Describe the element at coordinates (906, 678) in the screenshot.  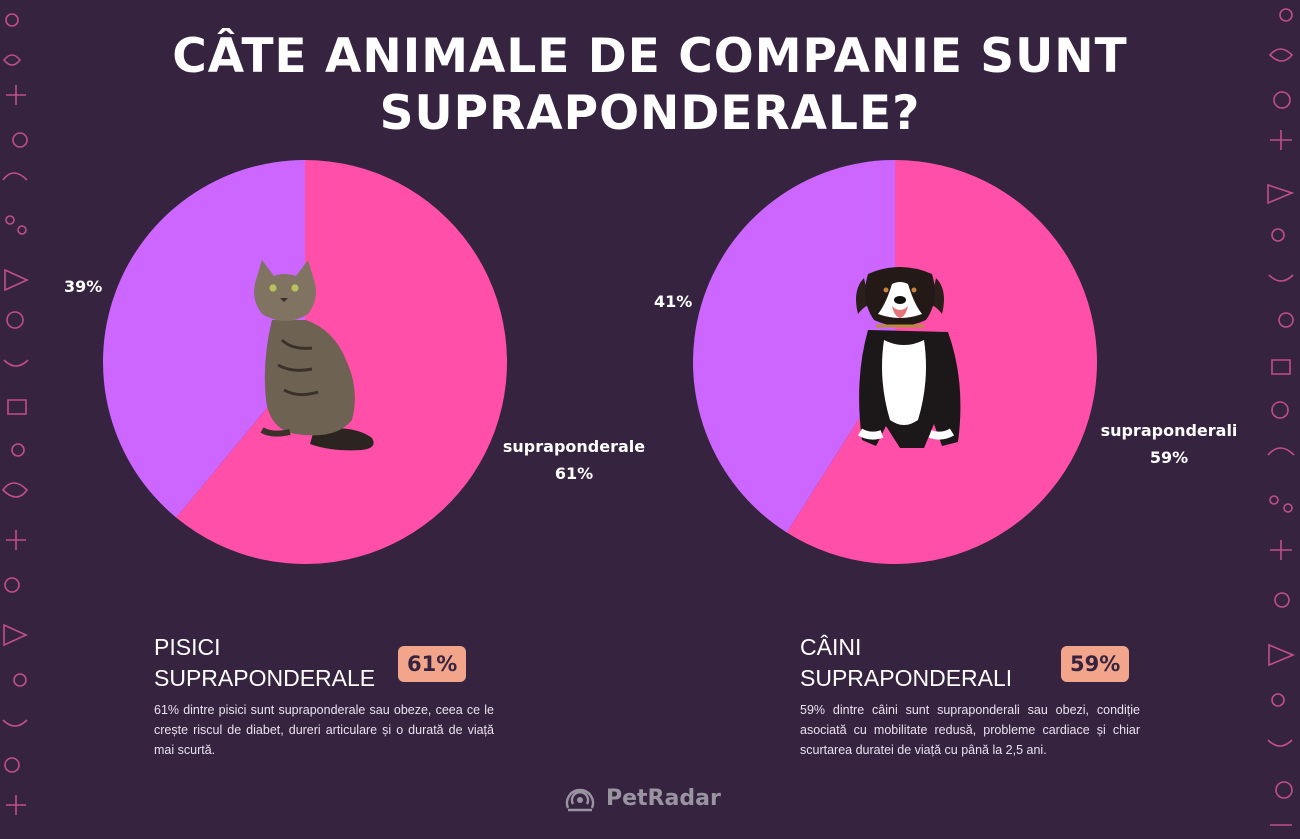
I see `dogs-heading-line-2: SUPRAPONDERALI` at that location.